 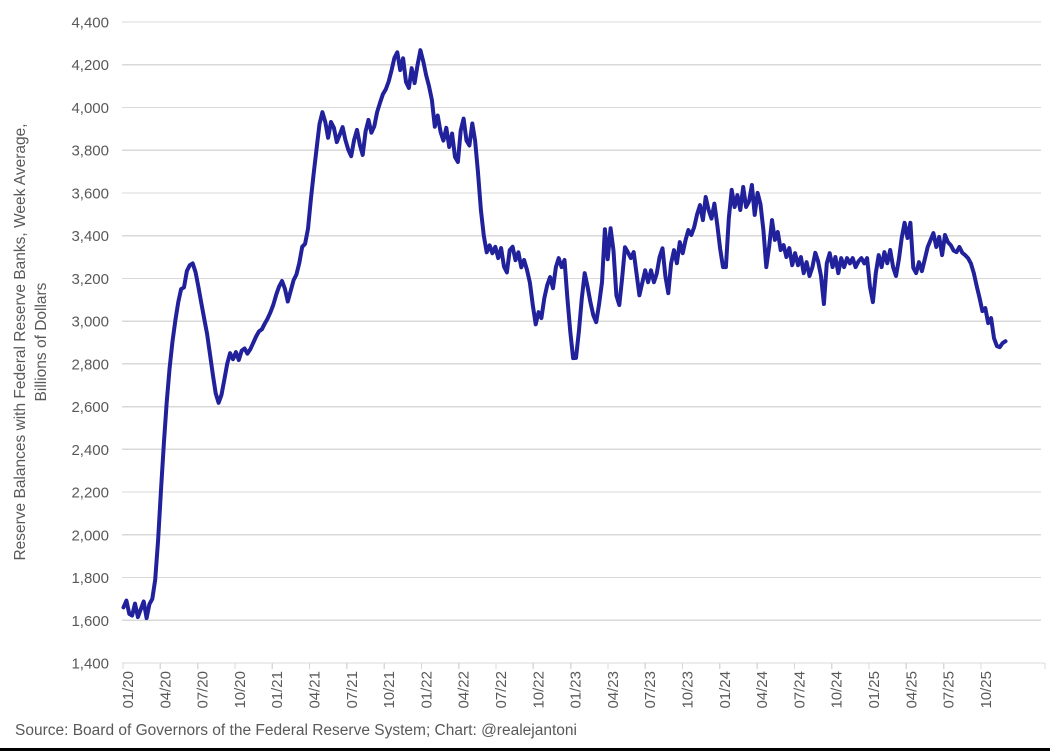 What do you see at coordinates (90, 236) in the screenshot?
I see `y-tick-label: 3,400` at bounding box center [90, 236].